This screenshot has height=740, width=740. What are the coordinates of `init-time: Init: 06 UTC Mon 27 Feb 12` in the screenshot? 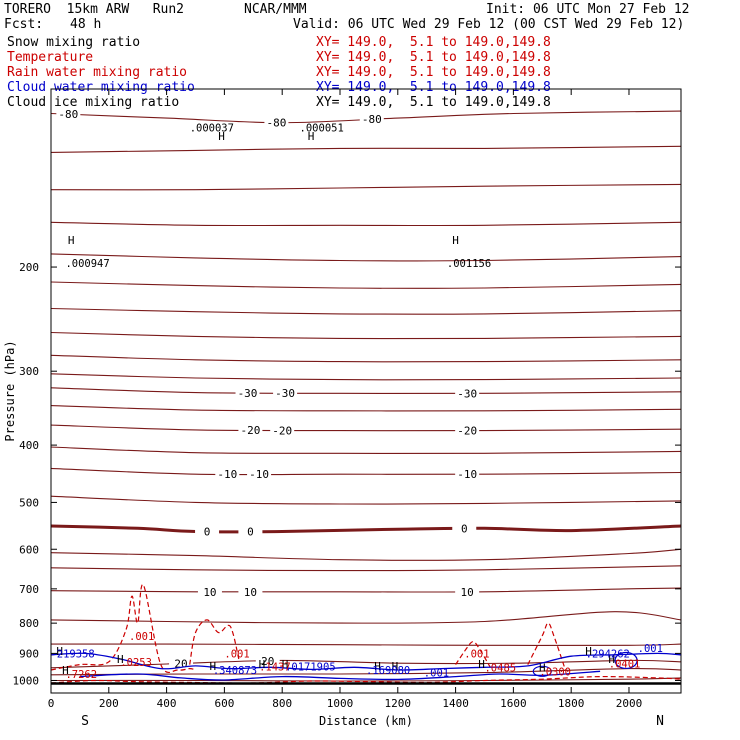 It's located at (588, 9).